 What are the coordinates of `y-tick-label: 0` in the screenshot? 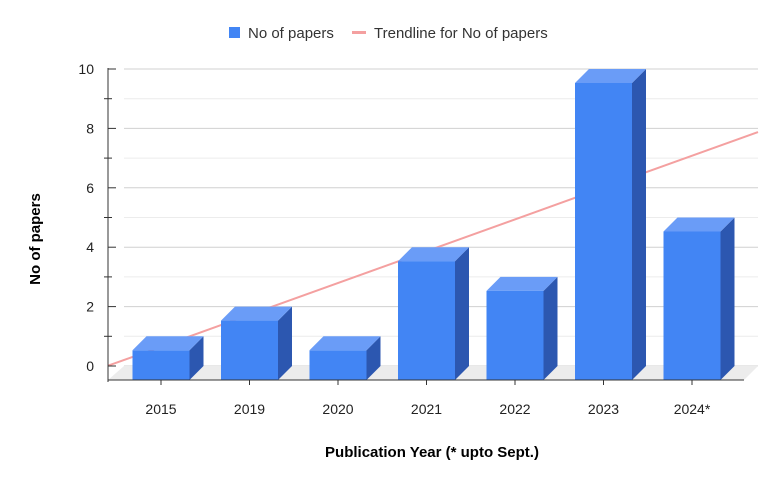 It's located at (90, 366).